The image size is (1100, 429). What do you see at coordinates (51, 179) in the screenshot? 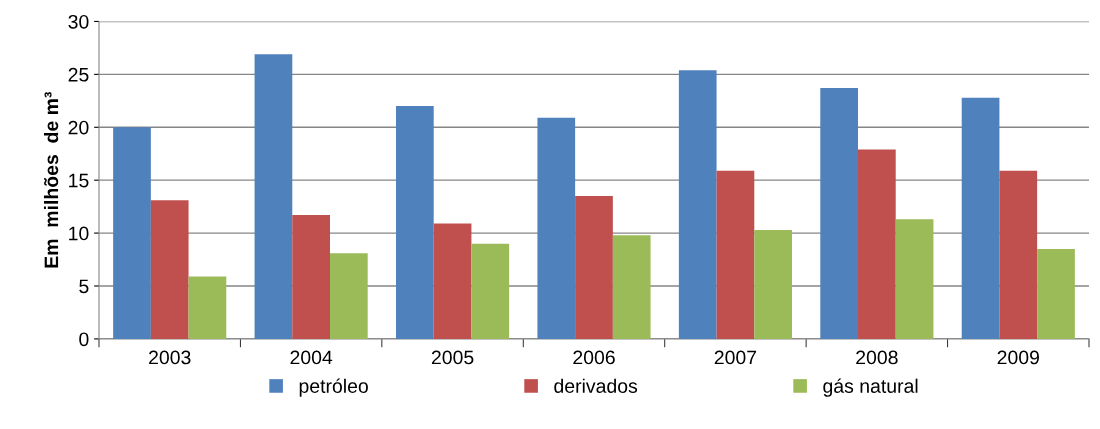
I see `y-axis-title: Em milhões de m³` at bounding box center [51, 179].